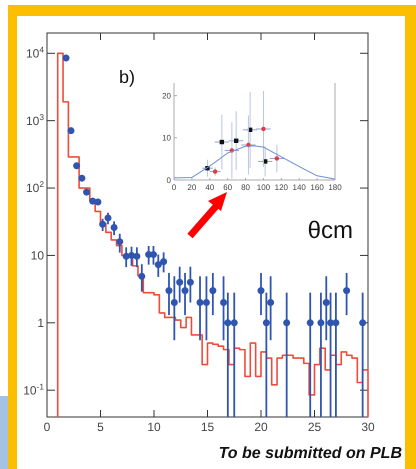  I want to click on text: To be submitted on PLB, so click(310, 453).